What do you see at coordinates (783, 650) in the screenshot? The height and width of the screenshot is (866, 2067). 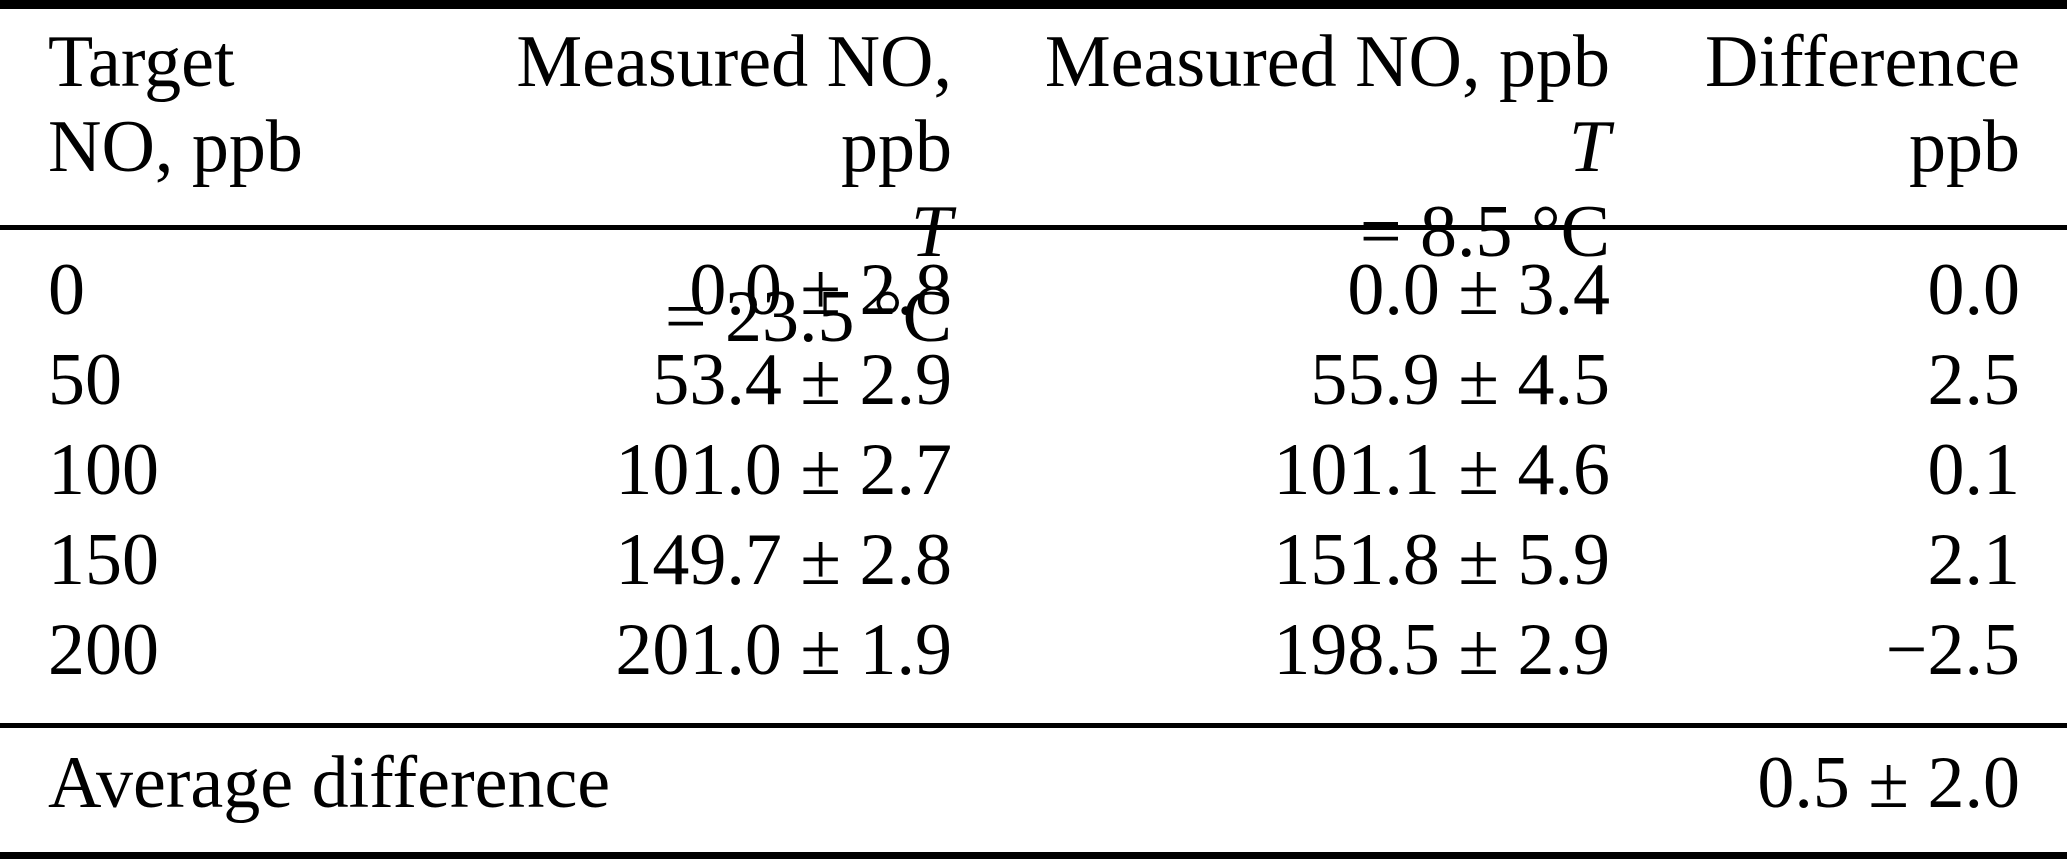 I see `cell-measured-23-5: 201.0 ± 1.9` at bounding box center [783, 650].